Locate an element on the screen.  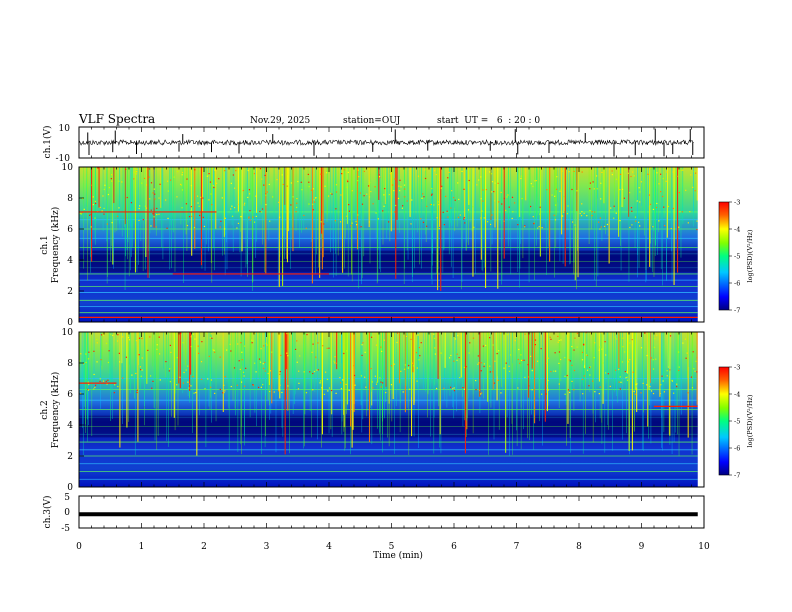
y-tick-label: 8 is located at coordinates (70, 199).